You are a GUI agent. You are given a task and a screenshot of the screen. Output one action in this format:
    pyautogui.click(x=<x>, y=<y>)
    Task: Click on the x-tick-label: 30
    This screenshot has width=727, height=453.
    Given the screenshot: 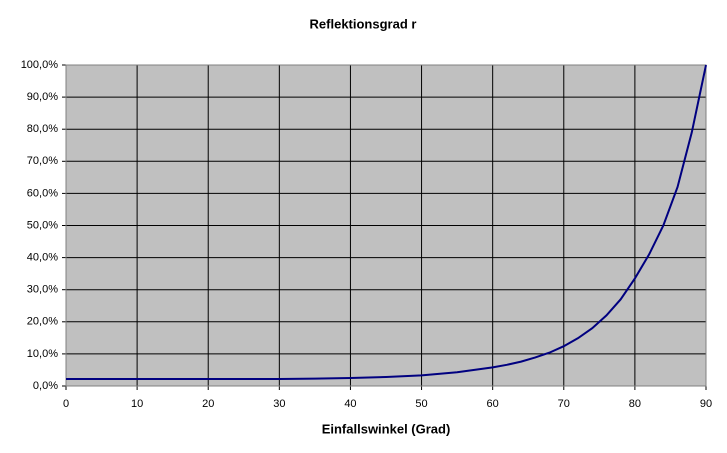 What is the action you would take?
    pyautogui.click(x=279, y=404)
    